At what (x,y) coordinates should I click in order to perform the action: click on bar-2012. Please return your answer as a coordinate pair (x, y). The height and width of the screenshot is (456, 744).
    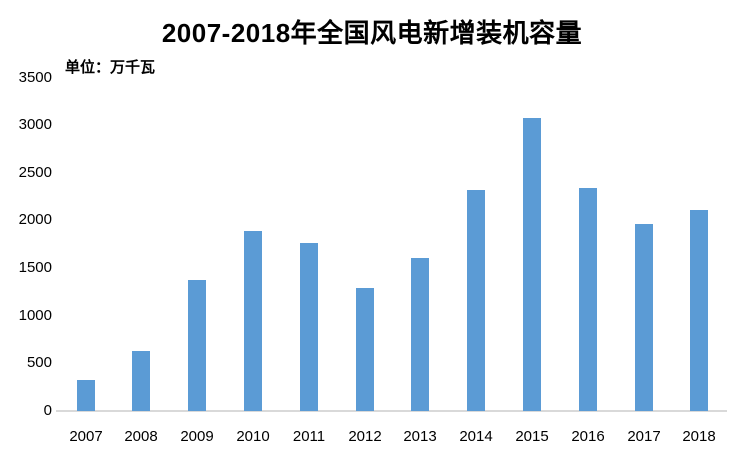
    Looking at the image, I should click on (365, 349).